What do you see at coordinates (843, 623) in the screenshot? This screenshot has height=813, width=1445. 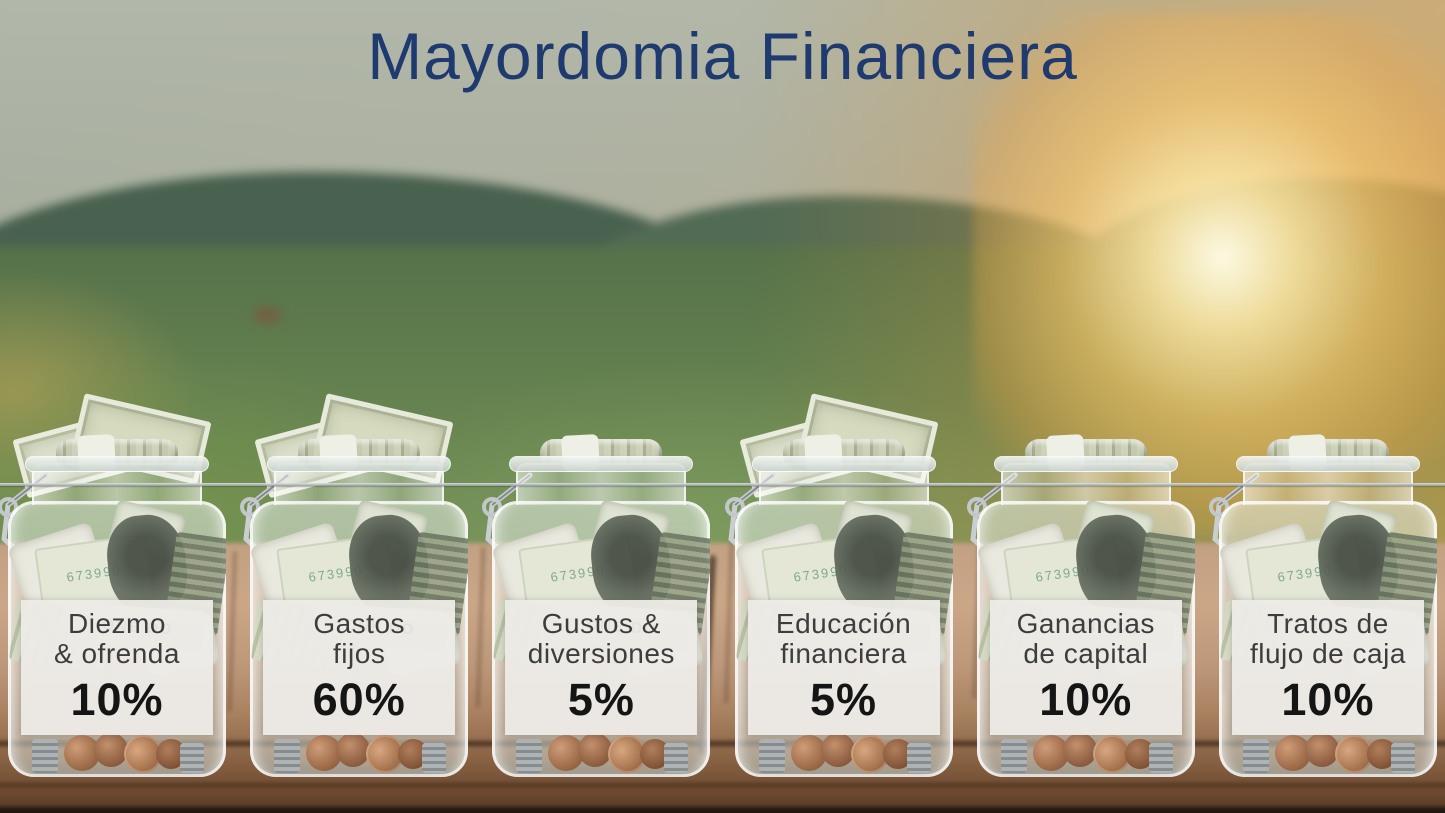 I see `jar-category-line1: Educación` at bounding box center [843, 623].